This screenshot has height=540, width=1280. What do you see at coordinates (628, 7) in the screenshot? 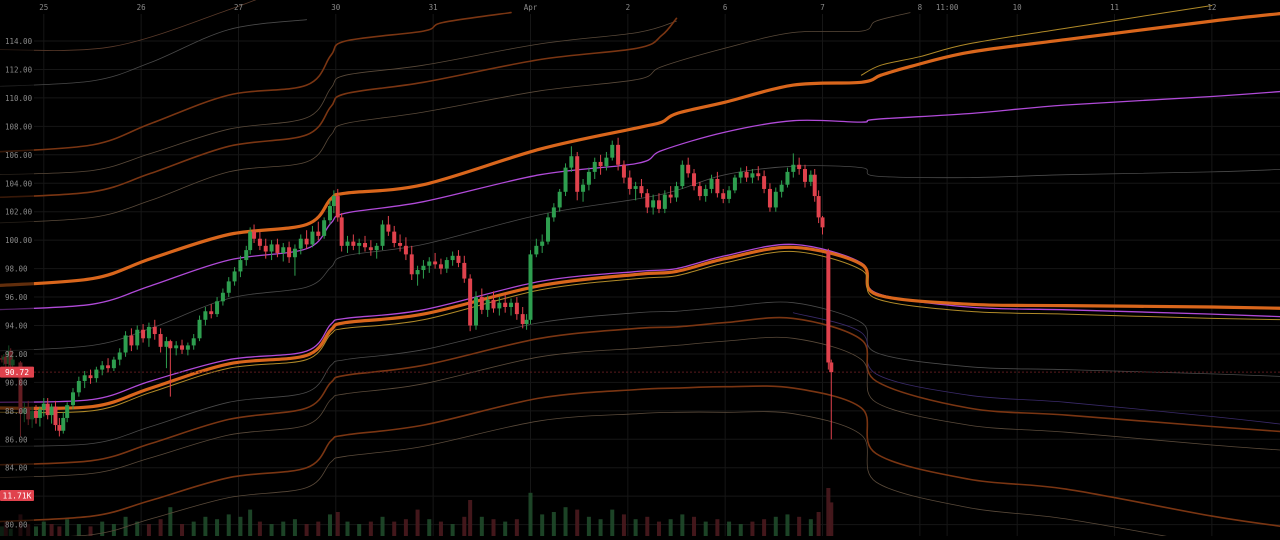
I see `x-tick-label: 2` at bounding box center [628, 7].